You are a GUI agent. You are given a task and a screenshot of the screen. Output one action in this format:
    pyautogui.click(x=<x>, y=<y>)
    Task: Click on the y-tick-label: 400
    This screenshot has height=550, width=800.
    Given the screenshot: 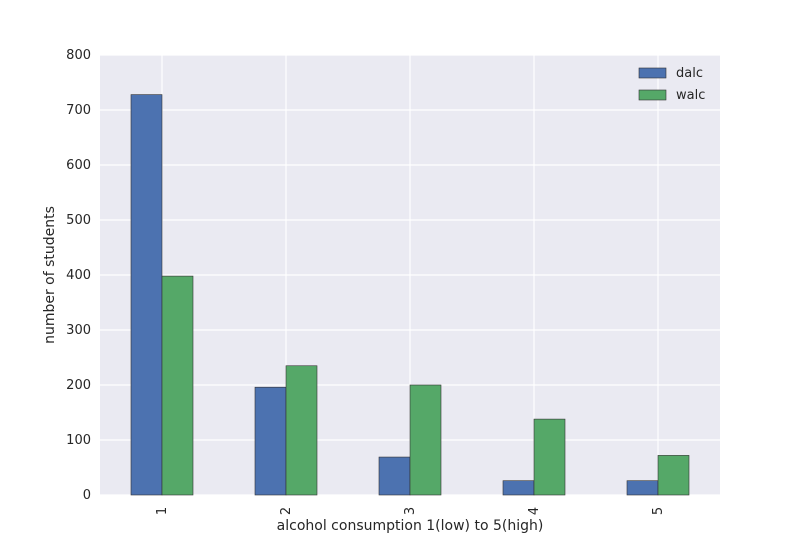 What is the action you would take?
    pyautogui.click(x=78, y=275)
    